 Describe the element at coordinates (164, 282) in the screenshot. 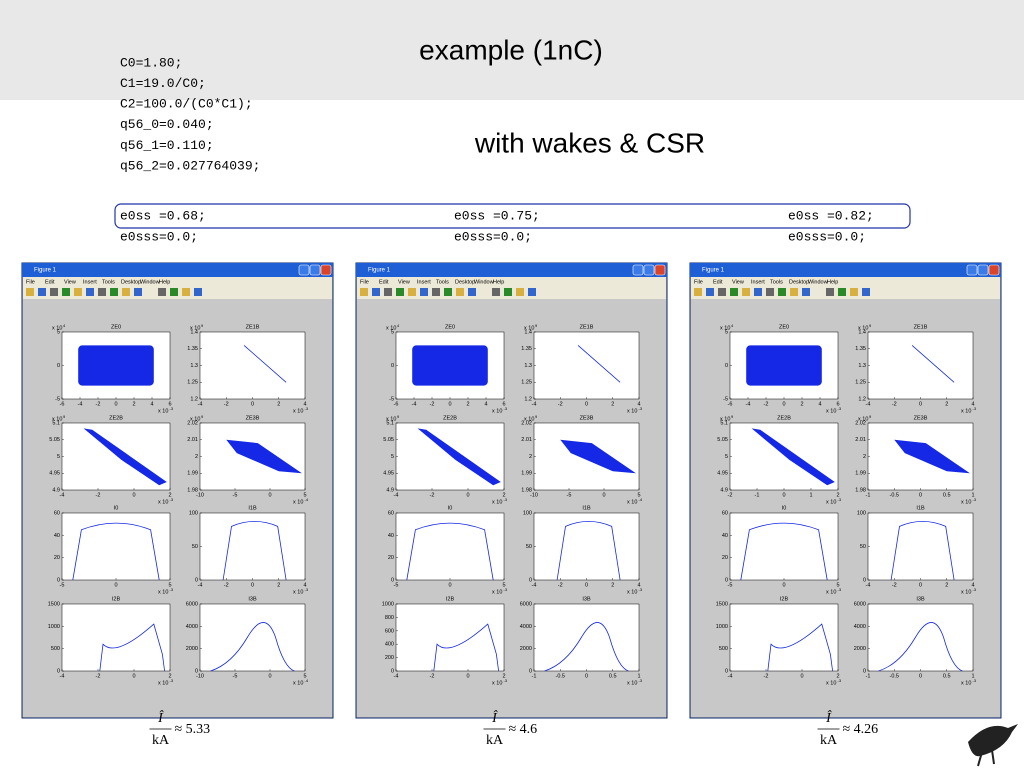

I see `menu-item: Help` at that location.